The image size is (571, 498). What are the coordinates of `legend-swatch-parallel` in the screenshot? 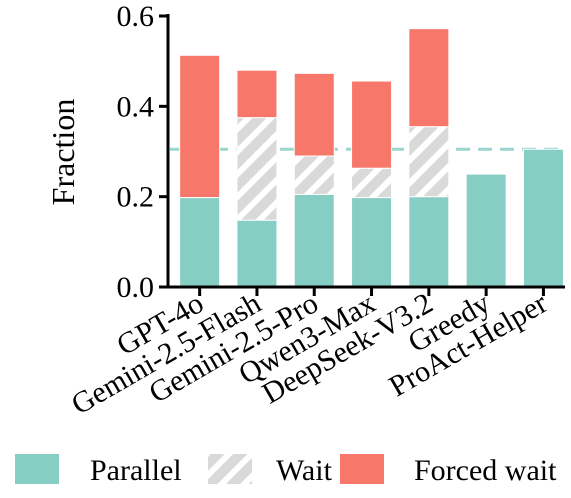 It's located at (37, 469).